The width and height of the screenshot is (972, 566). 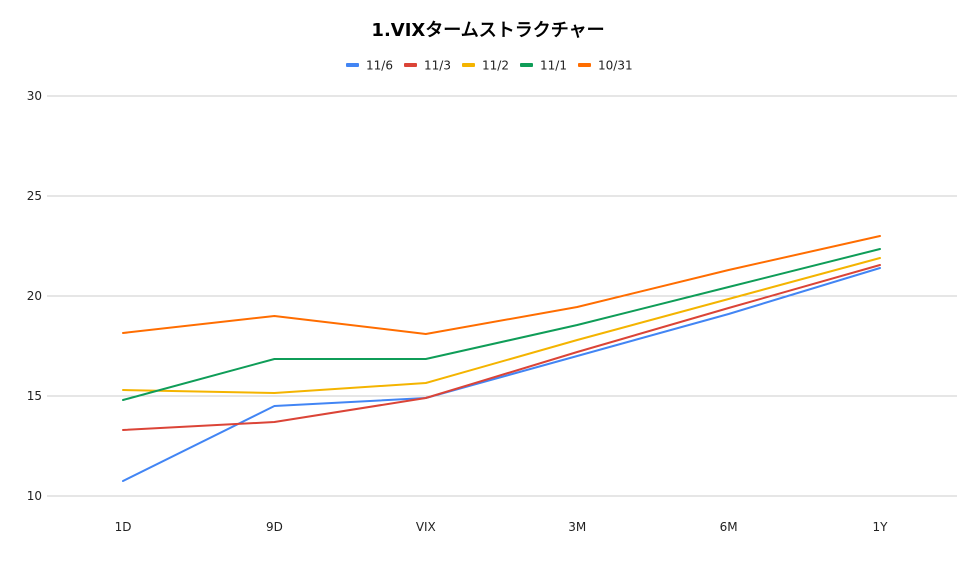 What do you see at coordinates (495, 66) in the screenshot?
I see `legend-label: 11/2` at bounding box center [495, 66].